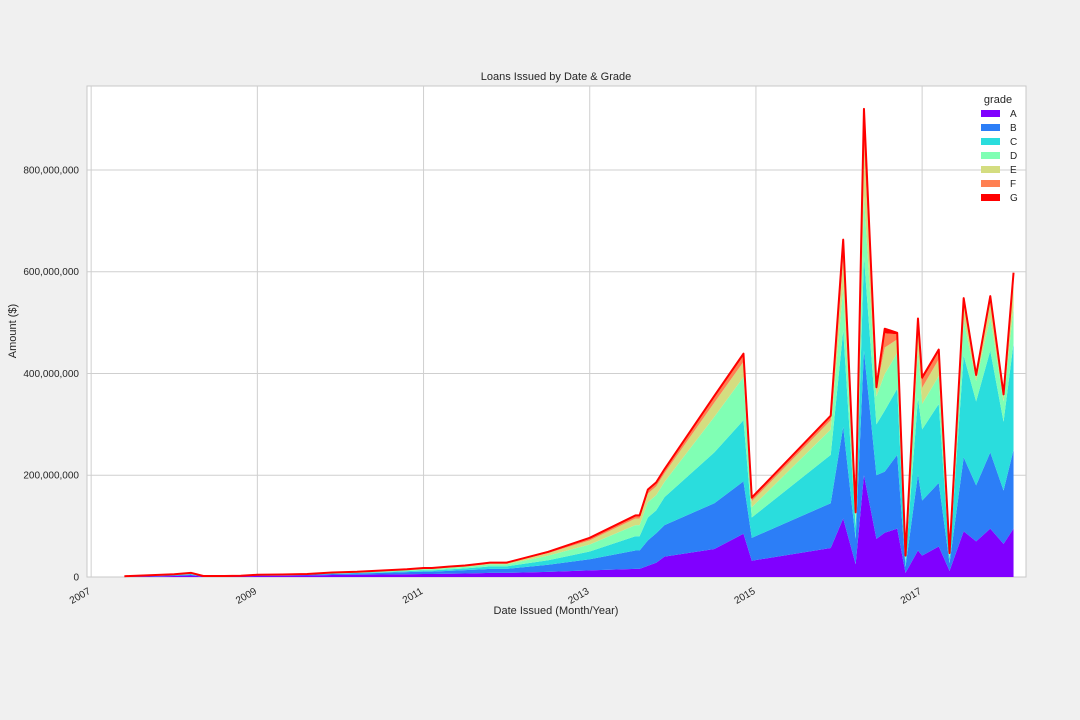 The width and height of the screenshot is (1080, 720). Describe the element at coordinates (990, 141) in the screenshot. I see `legend-swatch-c` at that location.